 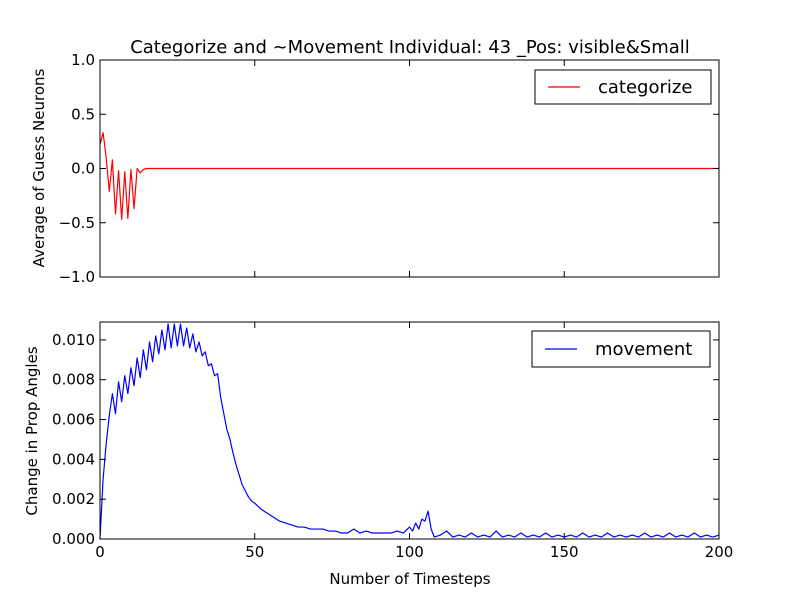 What do you see at coordinates (77, 277) in the screenshot?
I see `top-y-tick-label: −1.0` at bounding box center [77, 277].